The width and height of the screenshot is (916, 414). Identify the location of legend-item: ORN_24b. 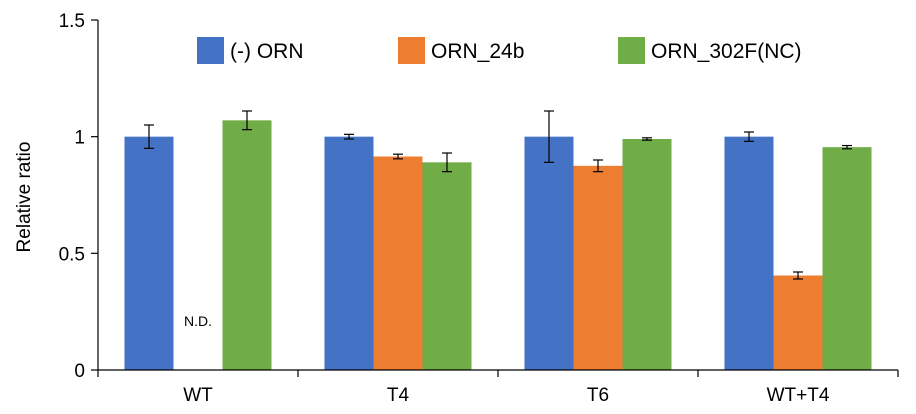
(461, 50).